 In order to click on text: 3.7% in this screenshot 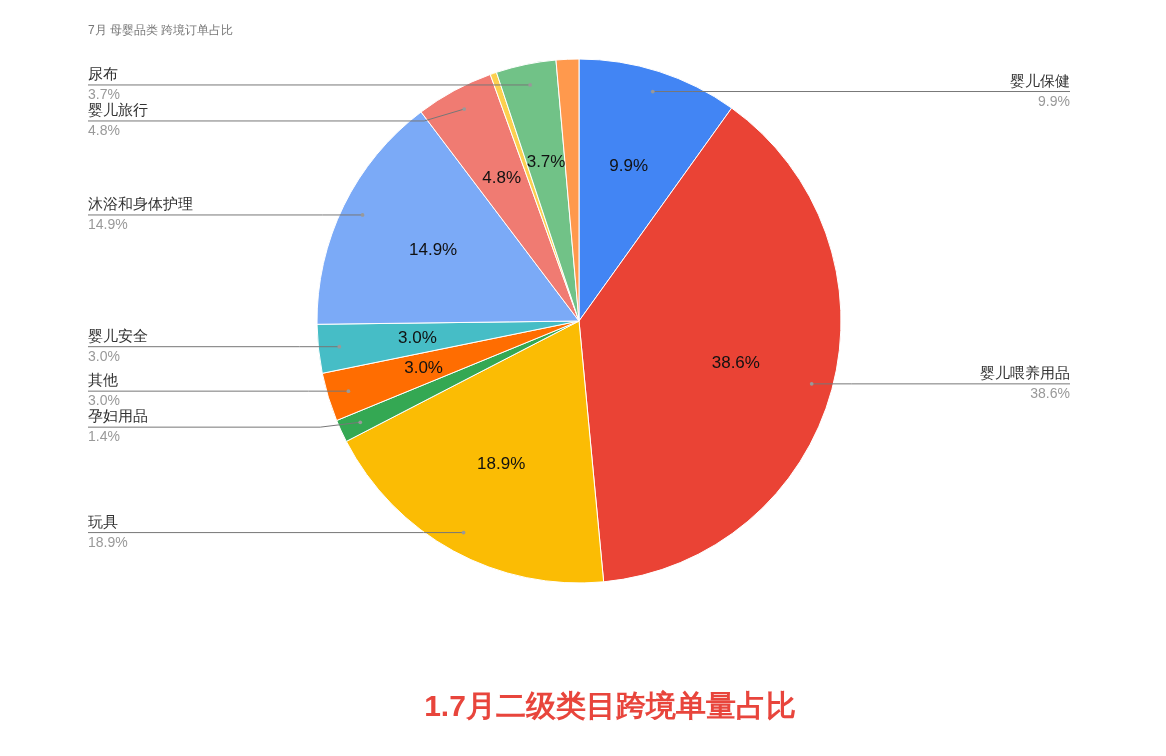, I will do `click(104, 93)`.